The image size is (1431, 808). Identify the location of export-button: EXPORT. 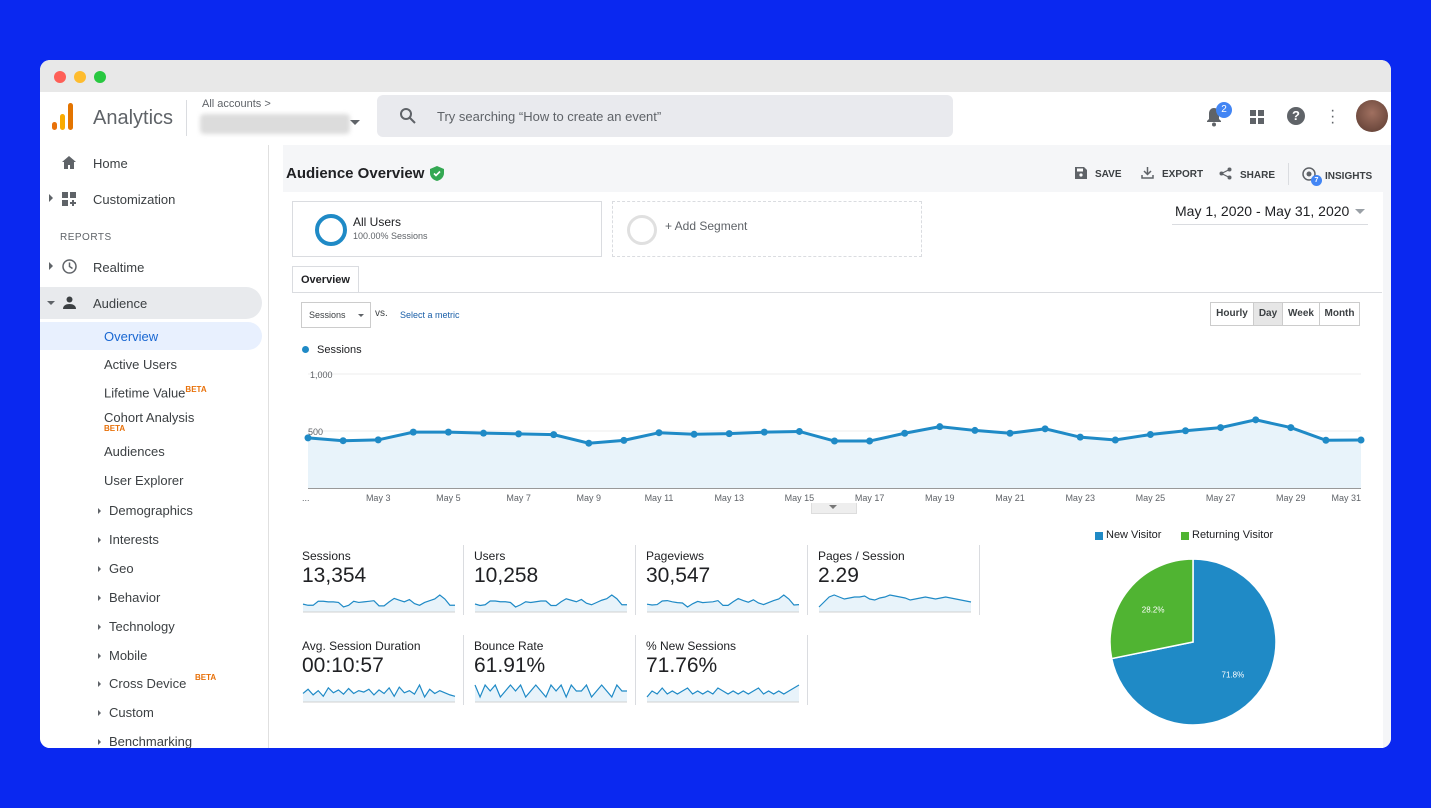
(1172, 173).